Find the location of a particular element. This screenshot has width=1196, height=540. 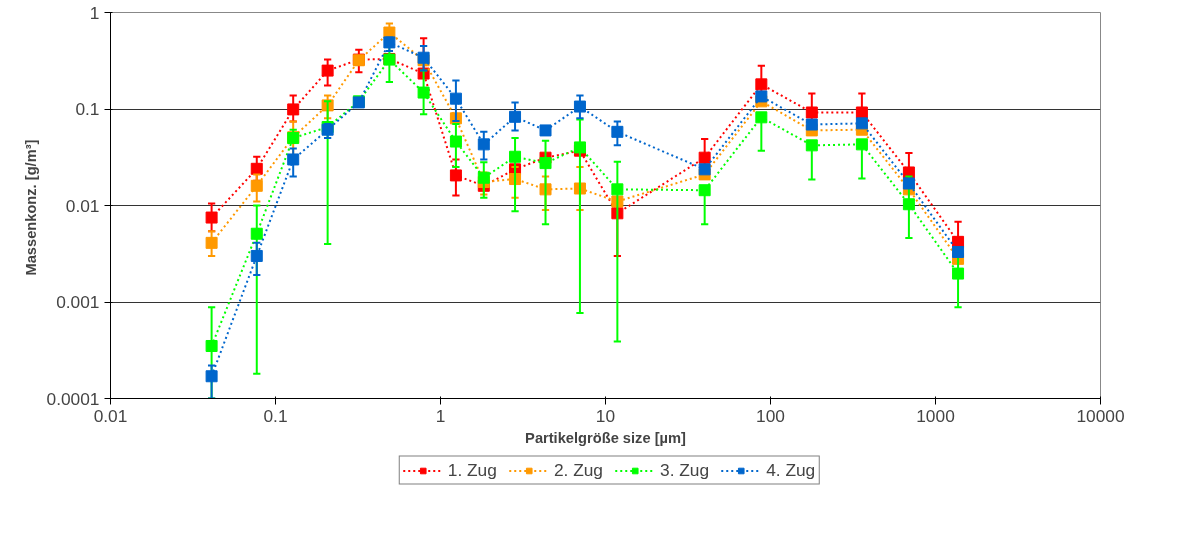

y-tick-label: 0.01 is located at coordinates (82, 205).